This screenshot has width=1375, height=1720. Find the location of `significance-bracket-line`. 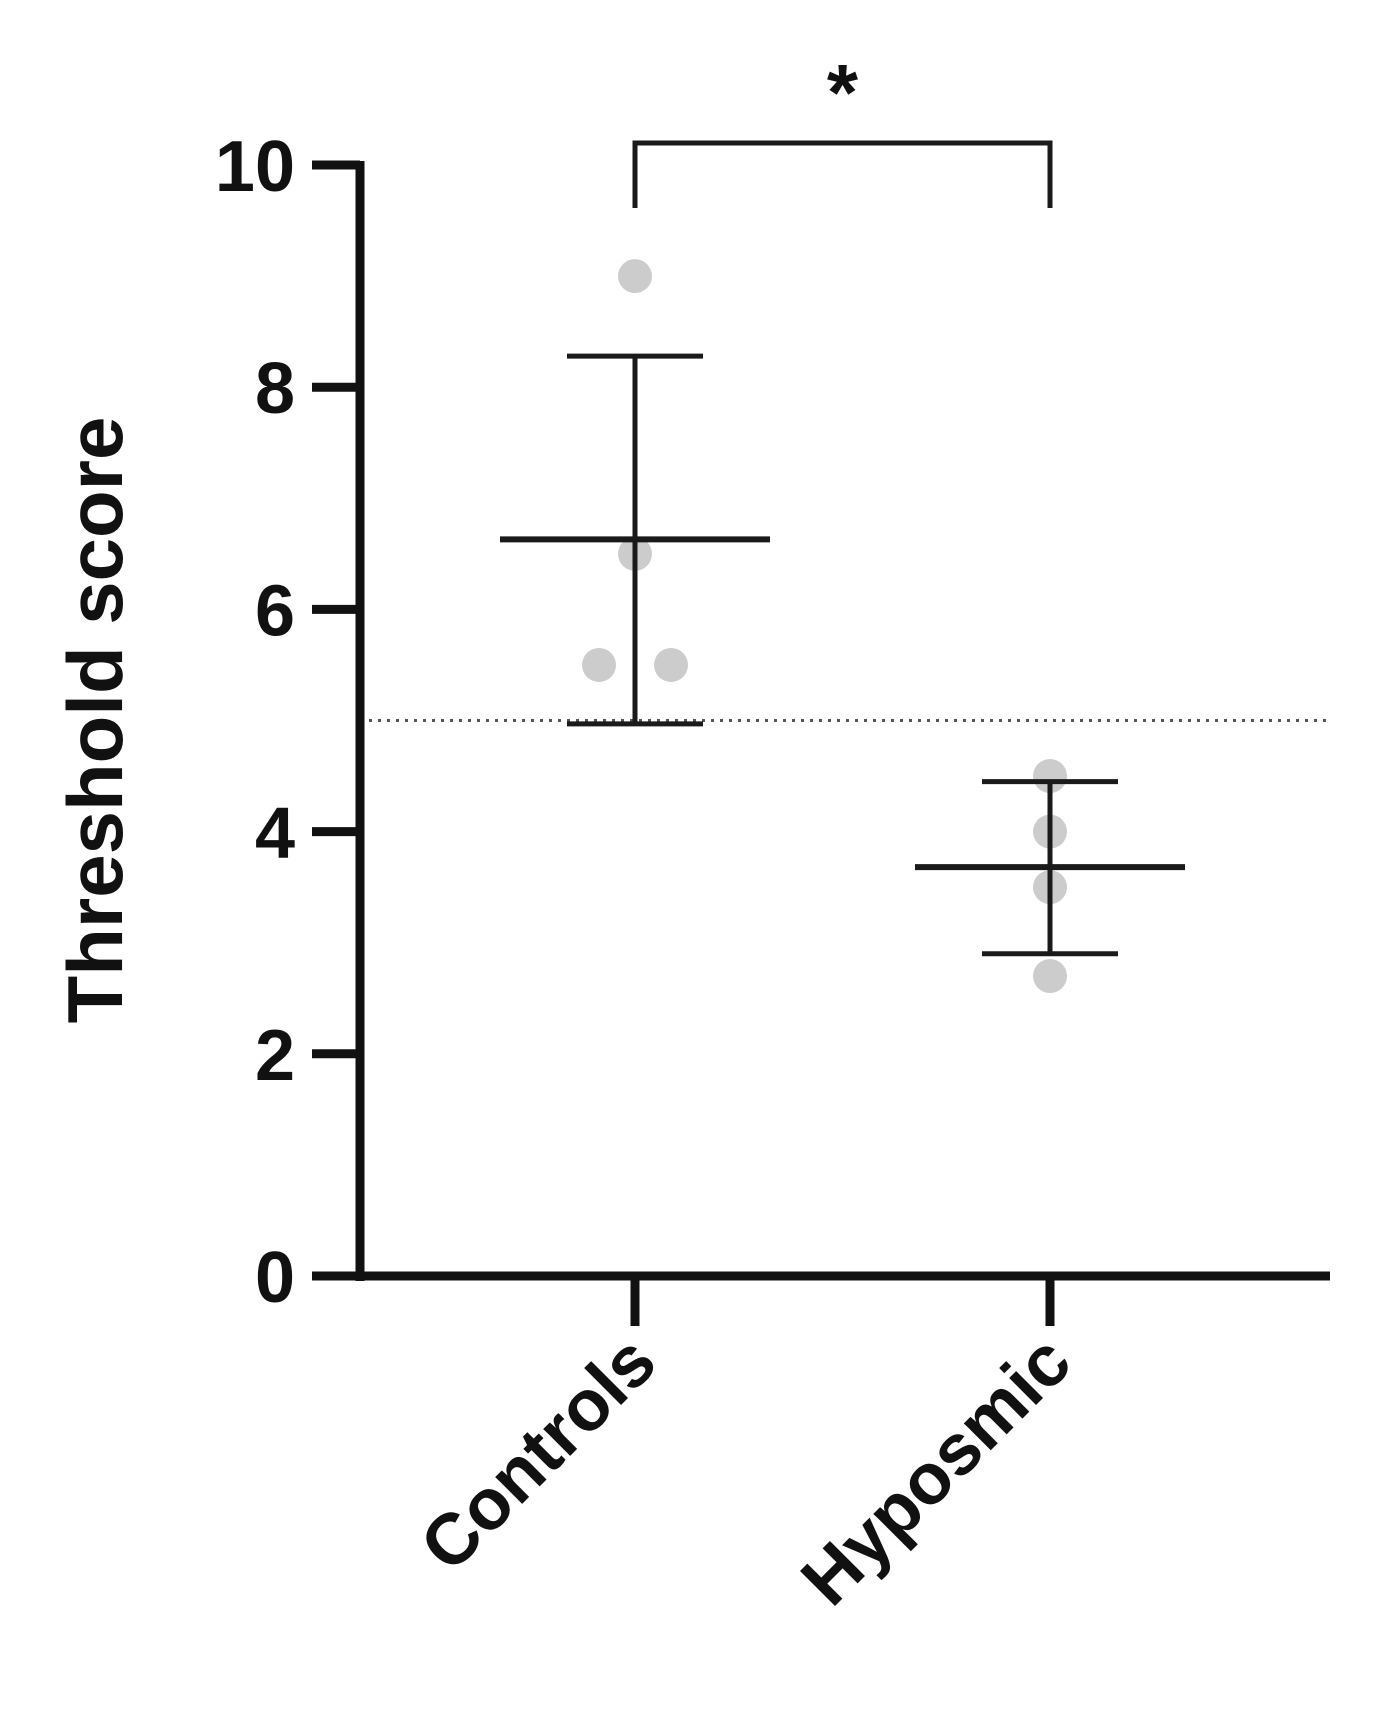

significance-bracket-line is located at coordinates (842, 174).